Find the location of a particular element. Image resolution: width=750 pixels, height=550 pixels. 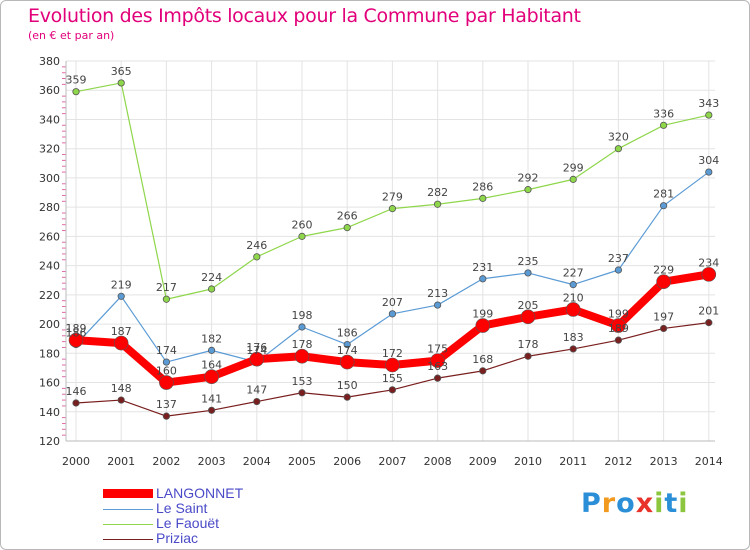

x-tick-label: 2005 is located at coordinates (302, 461).